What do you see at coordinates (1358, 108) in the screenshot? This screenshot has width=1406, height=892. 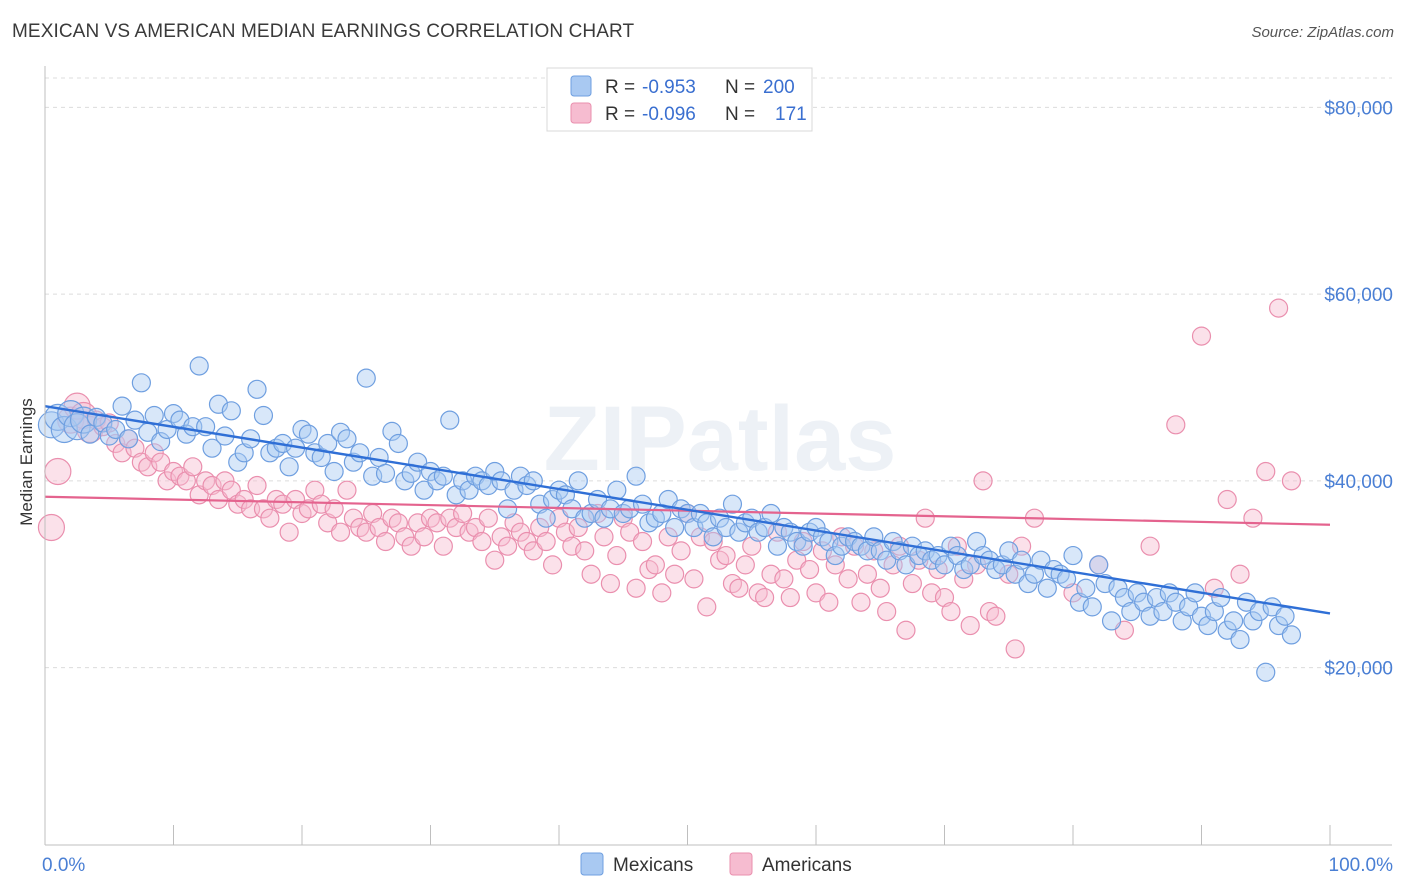 I see `y-tick-label-3: $80,000` at bounding box center [1358, 108].